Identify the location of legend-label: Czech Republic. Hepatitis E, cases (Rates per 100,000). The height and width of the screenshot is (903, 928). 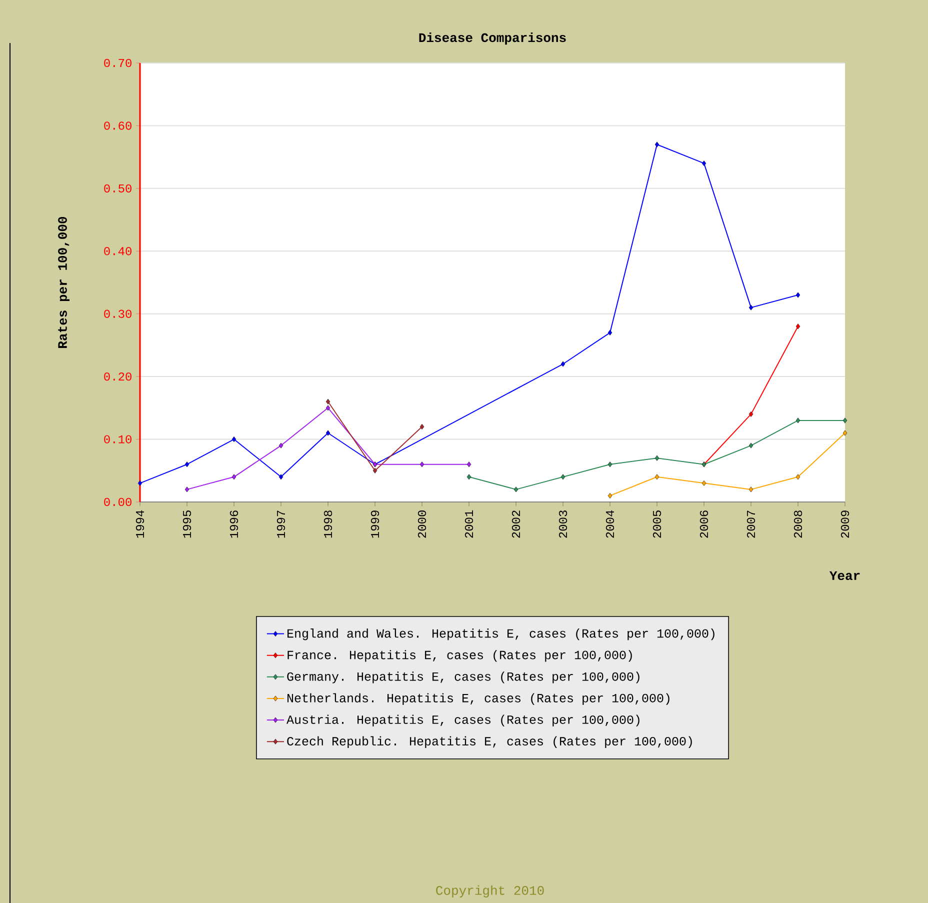
(489, 742).